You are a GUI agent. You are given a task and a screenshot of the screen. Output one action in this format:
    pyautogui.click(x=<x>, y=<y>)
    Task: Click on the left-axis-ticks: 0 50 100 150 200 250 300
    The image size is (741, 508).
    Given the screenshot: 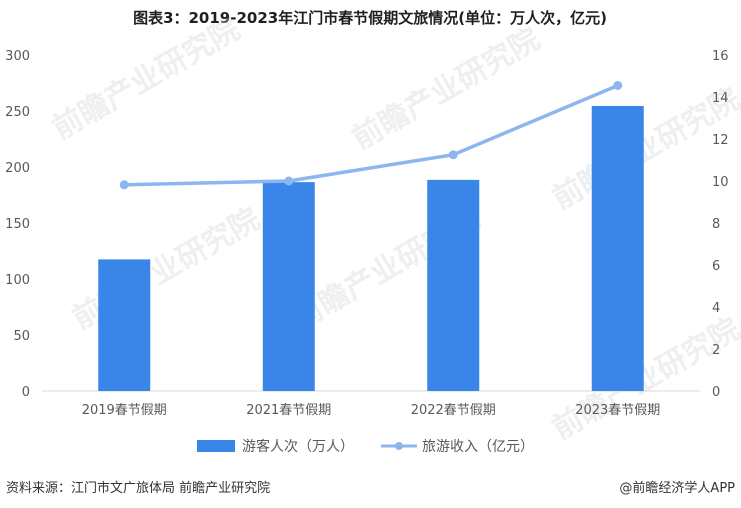 What is the action you would take?
    pyautogui.click(x=17, y=224)
    